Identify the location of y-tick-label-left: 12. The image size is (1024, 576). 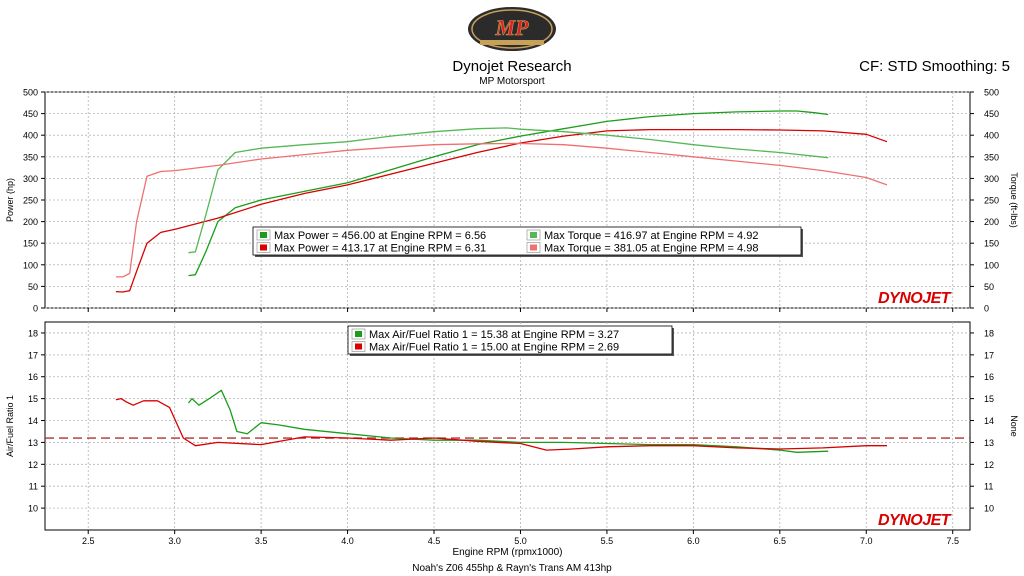
(33, 465).